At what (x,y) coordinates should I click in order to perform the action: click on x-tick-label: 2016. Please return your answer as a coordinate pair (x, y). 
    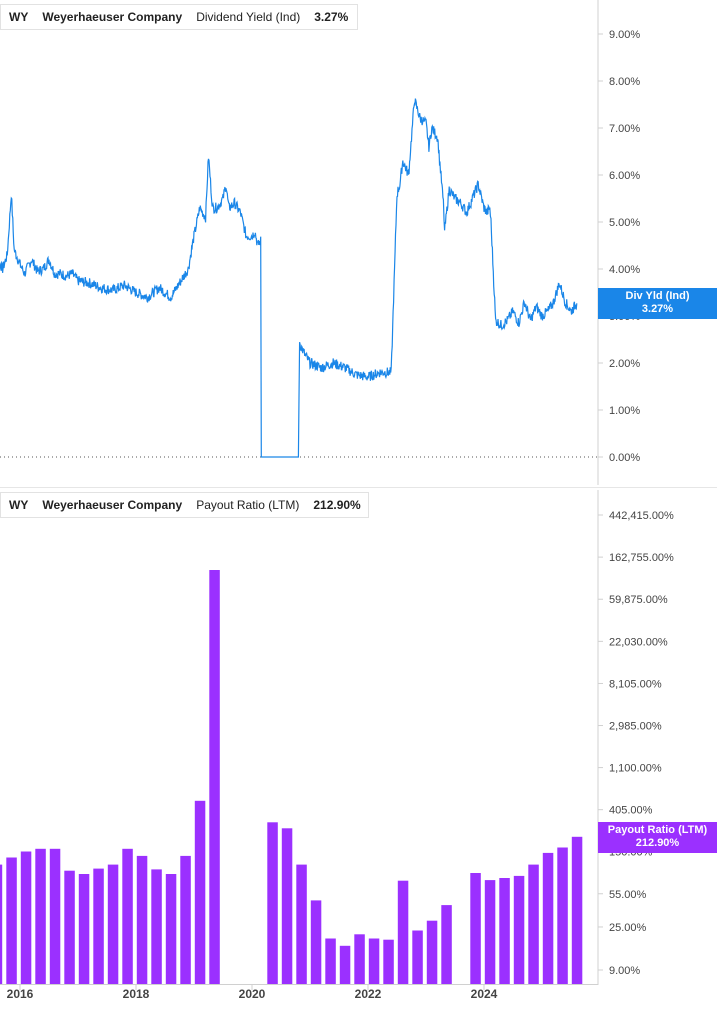
    Looking at the image, I should click on (20, 994).